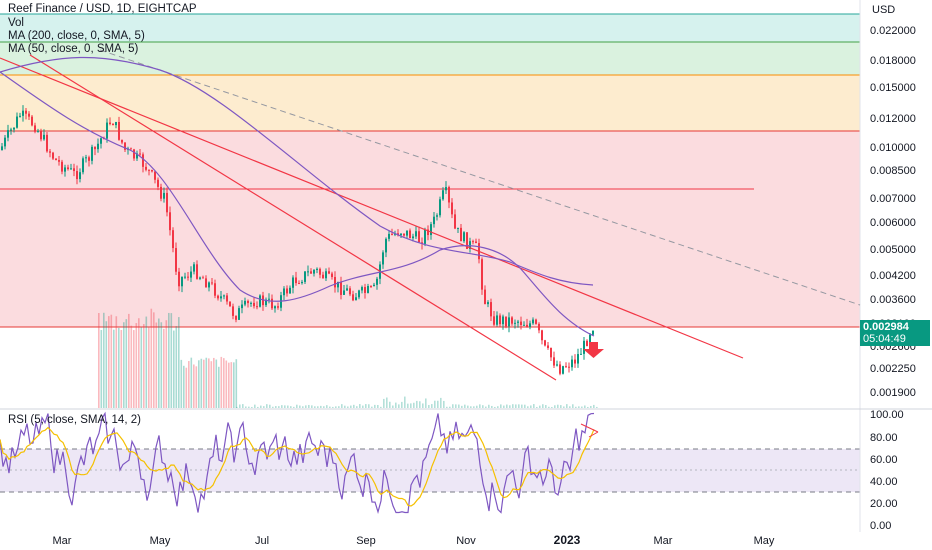 The width and height of the screenshot is (932, 550). What do you see at coordinates (366, 541) in the screenshot?
I see `time-tick-label: Sep` at bounding box center [366, 541].